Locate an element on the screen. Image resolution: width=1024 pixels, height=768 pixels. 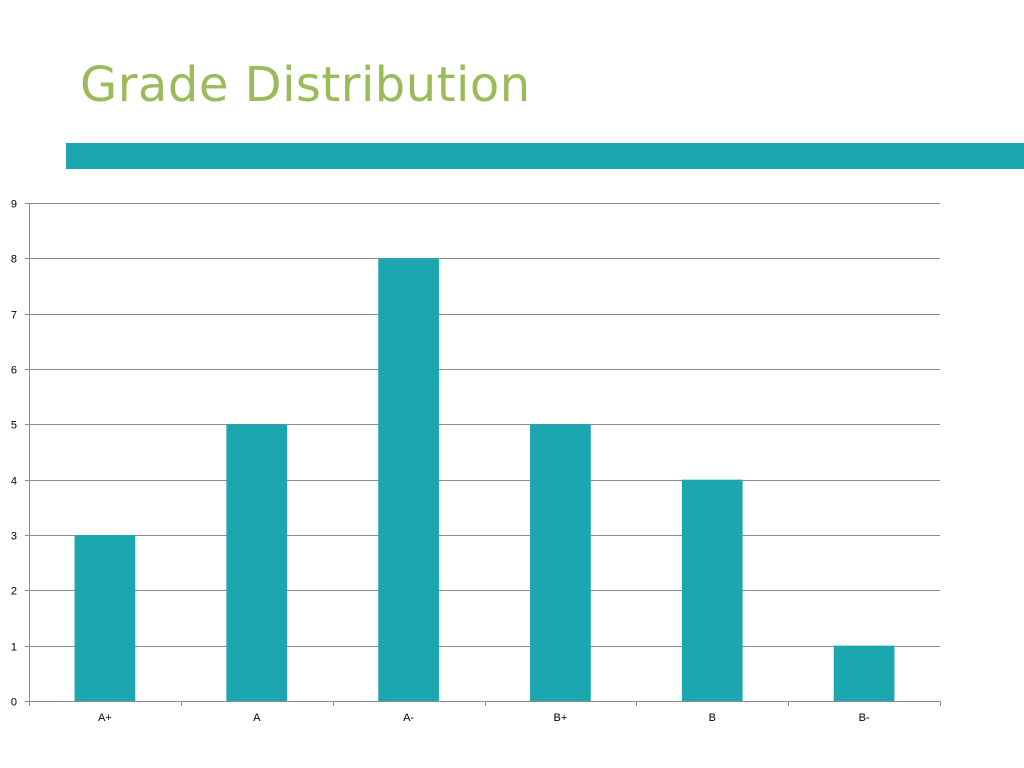
y-tick-label: 8 is located at coordinates (14, 260).